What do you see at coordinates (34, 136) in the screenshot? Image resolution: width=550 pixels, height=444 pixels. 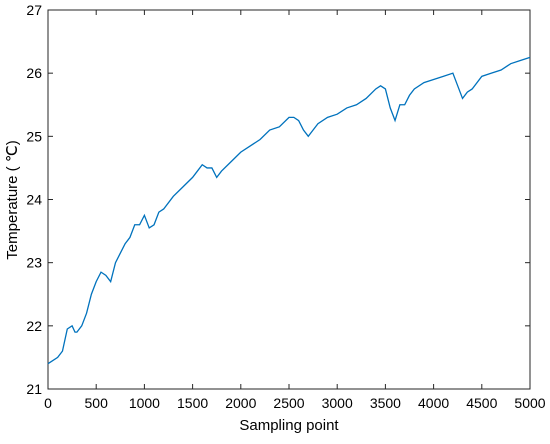 I see `y-tick-label: 25` at bounding box center [34, 136].